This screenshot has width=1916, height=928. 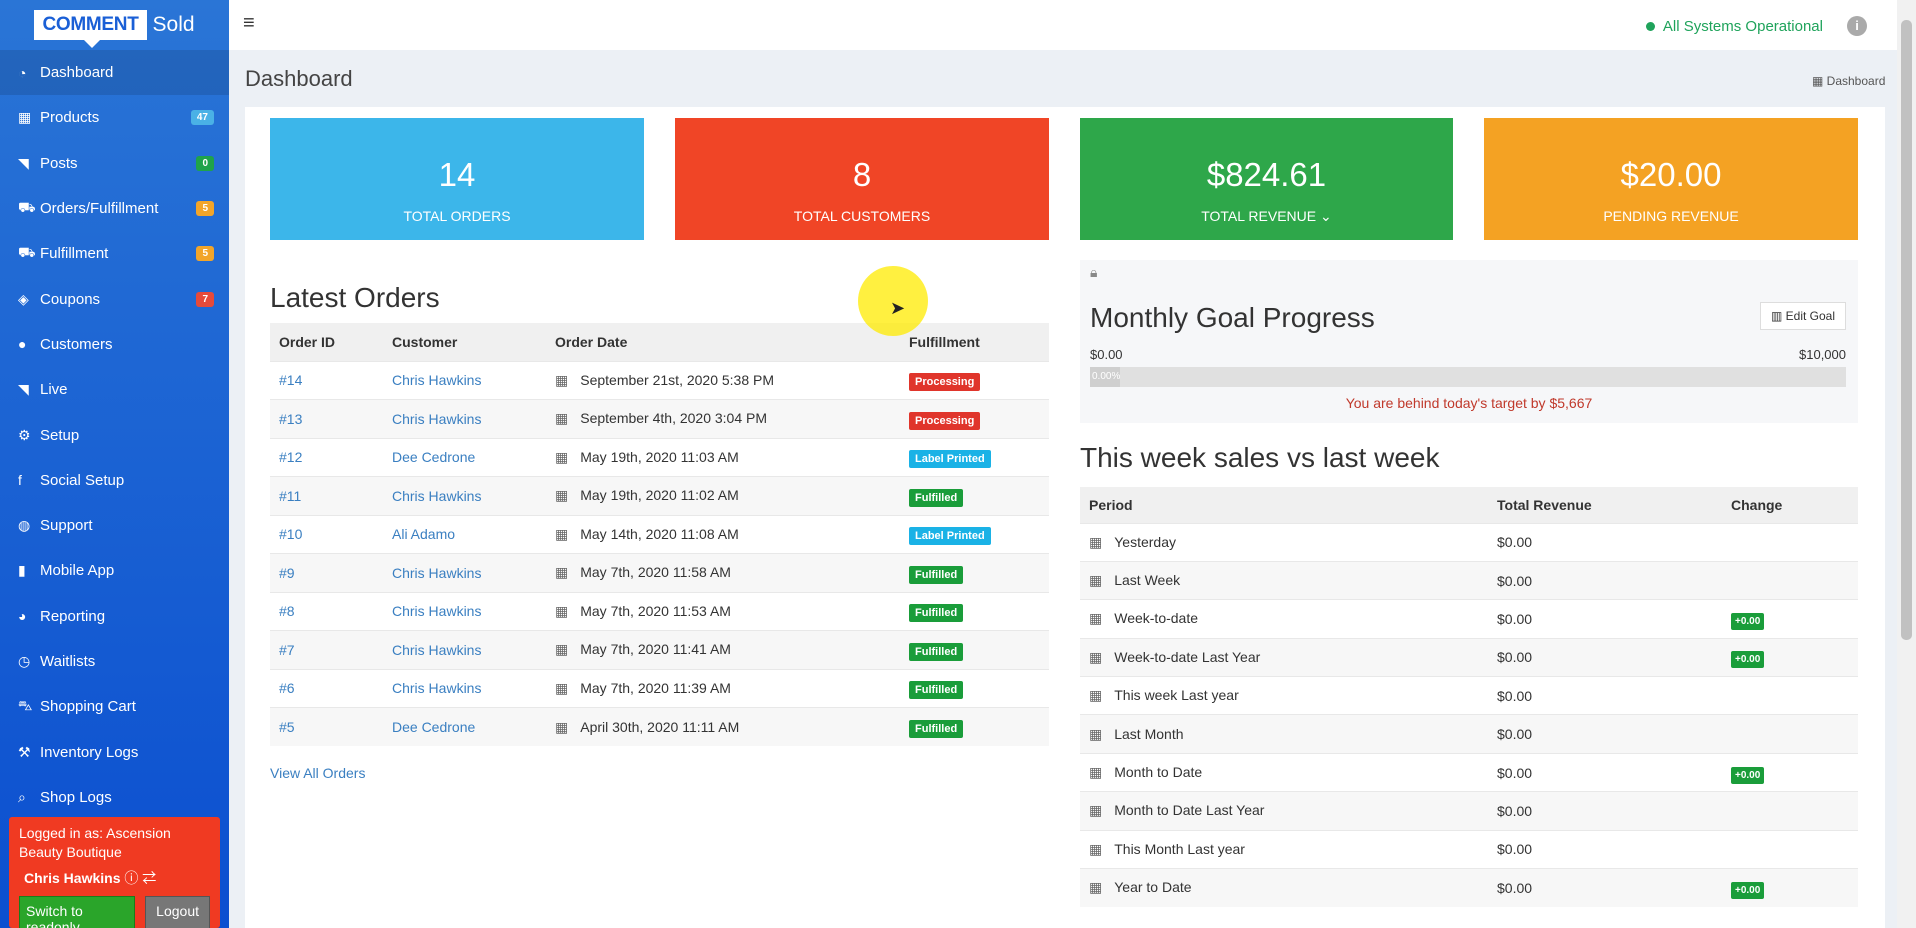 I want to click on system-status-text: All Systems Operational, so click(x=1742, y=26).